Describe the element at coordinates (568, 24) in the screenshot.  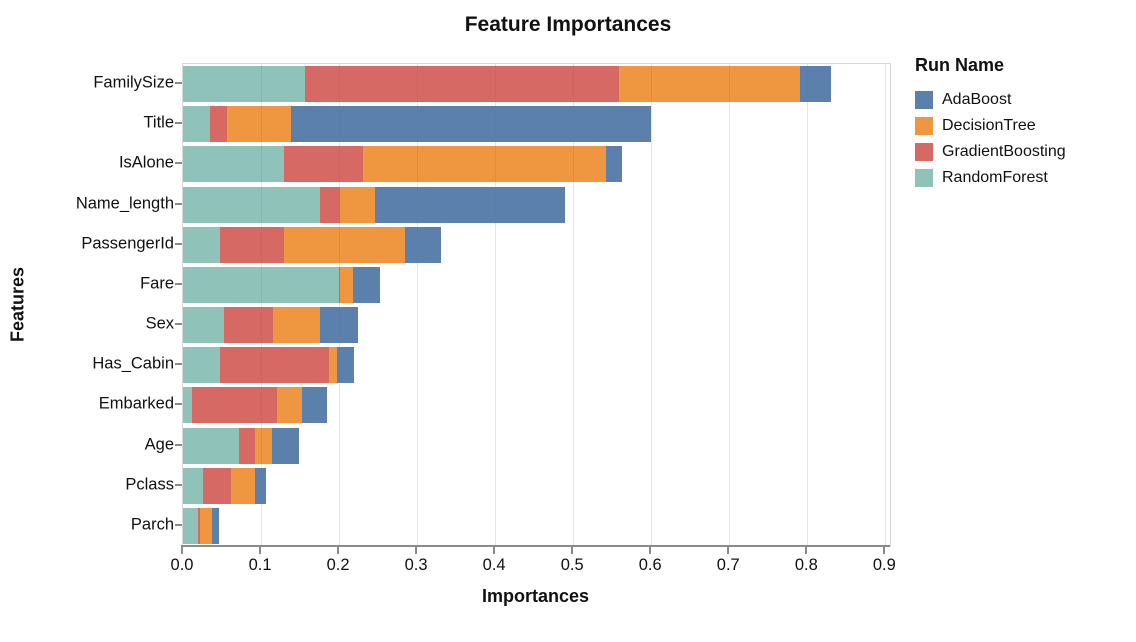
I see `chart-title: Feature Importances` at that location.